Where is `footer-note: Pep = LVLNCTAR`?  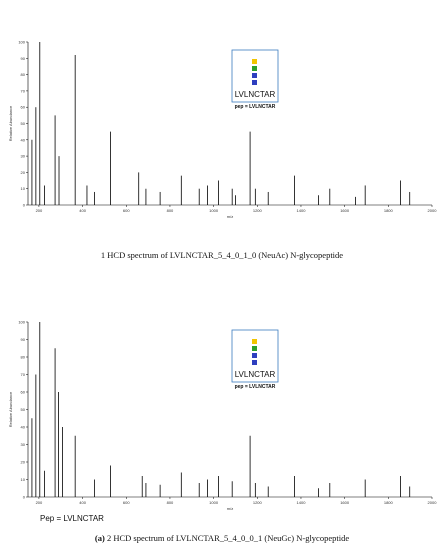
footer-note: Pep = LVLNCTAR is located at coordinates (72, 518).